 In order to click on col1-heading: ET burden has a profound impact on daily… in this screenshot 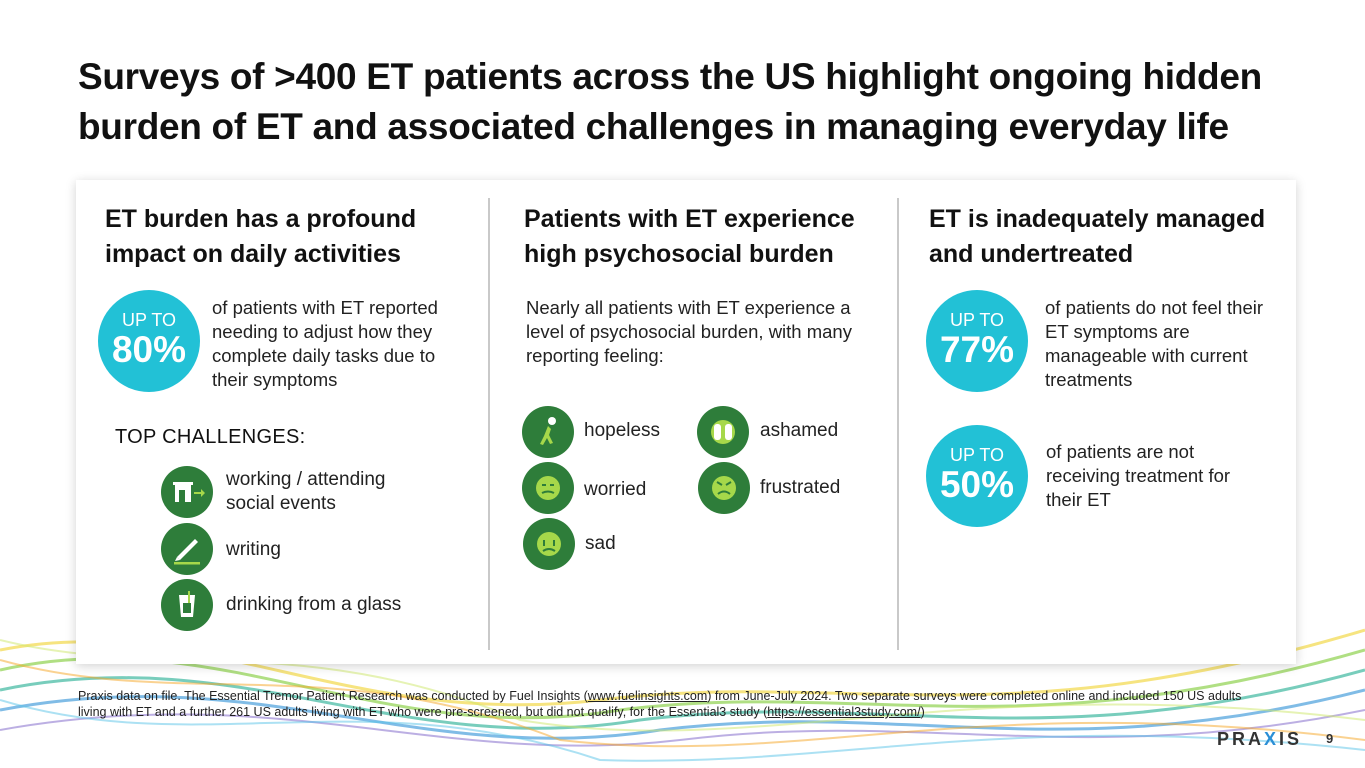, I will do `click(261, 236)`.